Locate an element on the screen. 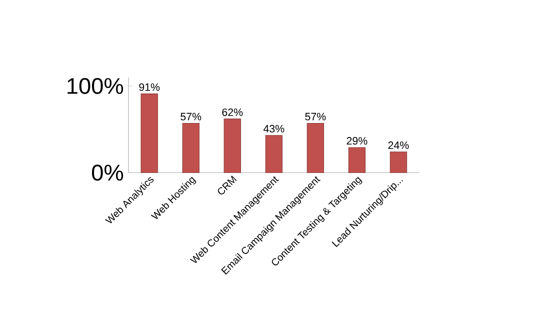 Image resolution: width=534 pixels, height=330 pixels. data-label: 24% is located at coordinates (398, 145).